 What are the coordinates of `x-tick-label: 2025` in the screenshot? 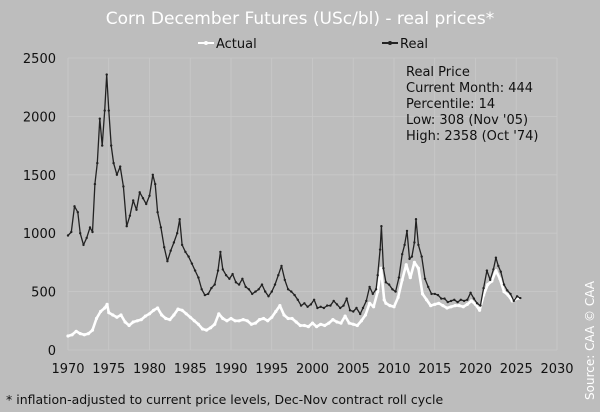 It's located at (516, 369).